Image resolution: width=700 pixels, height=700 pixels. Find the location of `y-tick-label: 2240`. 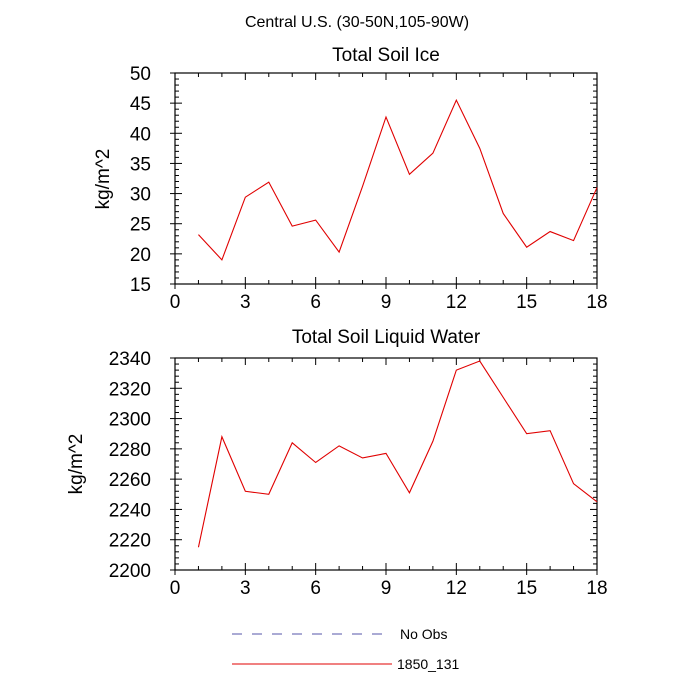

y-tick-label: 2240 is located at coordinates (130, 510).